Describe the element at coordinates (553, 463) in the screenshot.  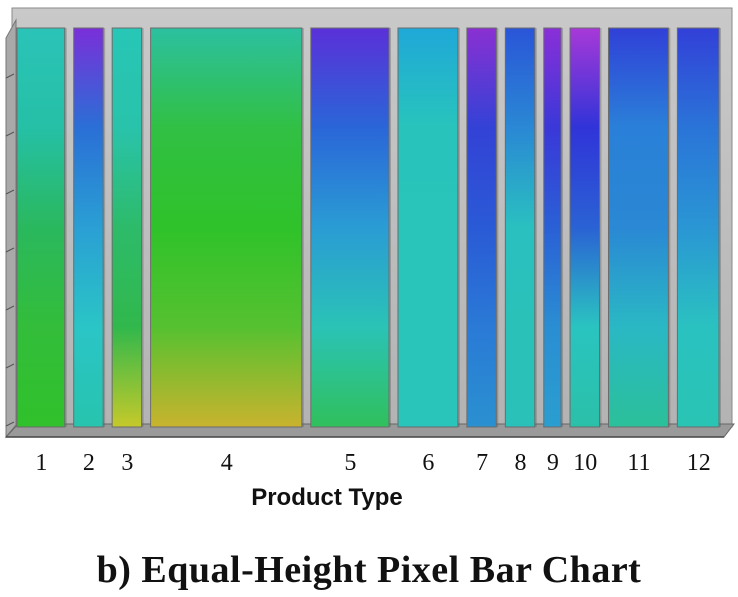
I see `x-tick-label: 9` at that location.